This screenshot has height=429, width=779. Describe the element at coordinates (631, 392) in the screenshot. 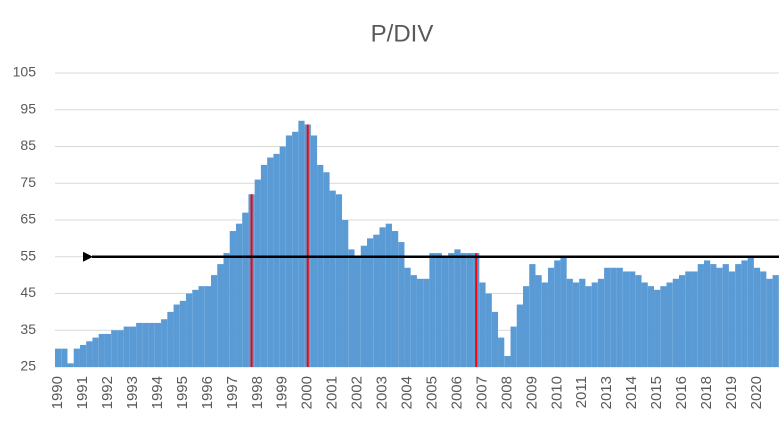

I see `x-tick-label: 2014` at that location.